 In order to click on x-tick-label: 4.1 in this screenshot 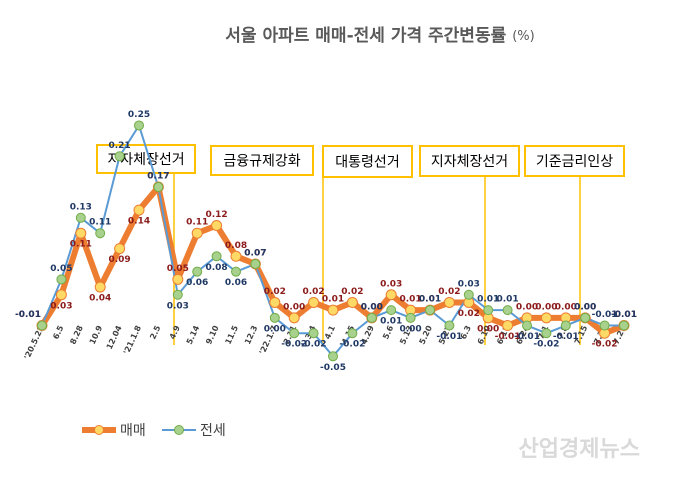, I will do `click(330, 332)`.